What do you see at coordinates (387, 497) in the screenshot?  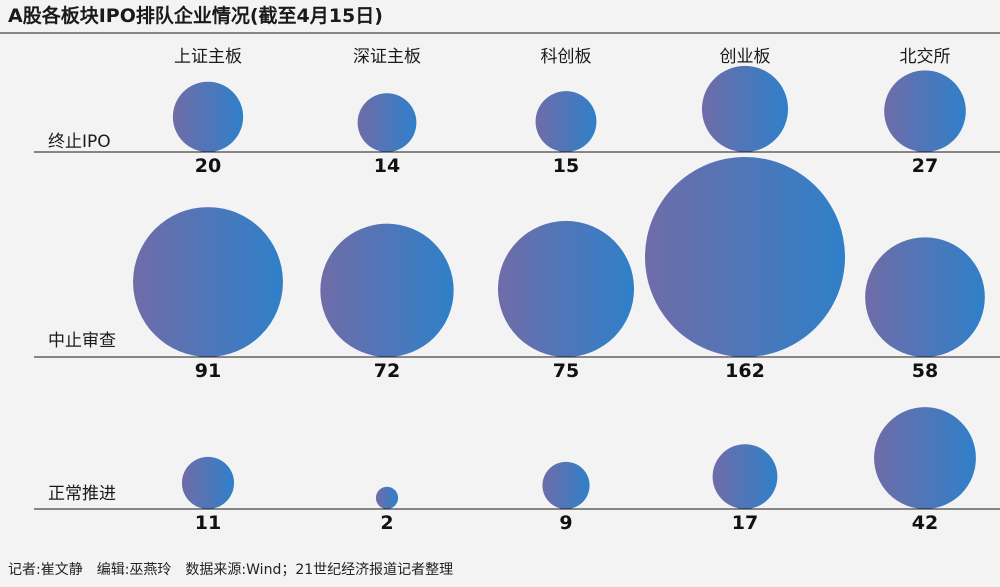 I see `bubble-row3-col2` at bounding box center [387, 497].